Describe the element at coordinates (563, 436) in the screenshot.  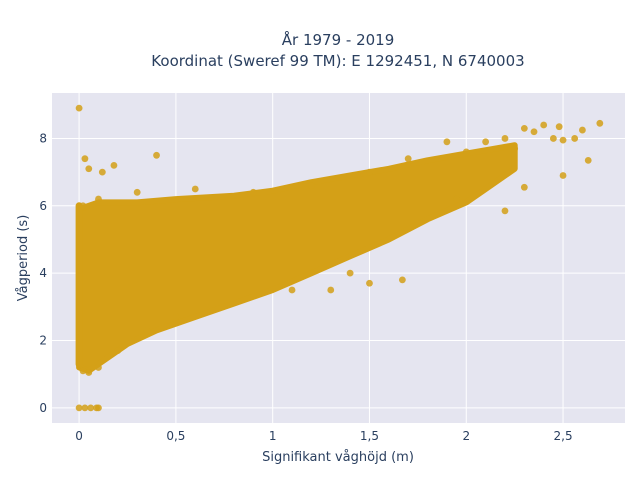
I see `x-tick-label: 2,5` at that location.